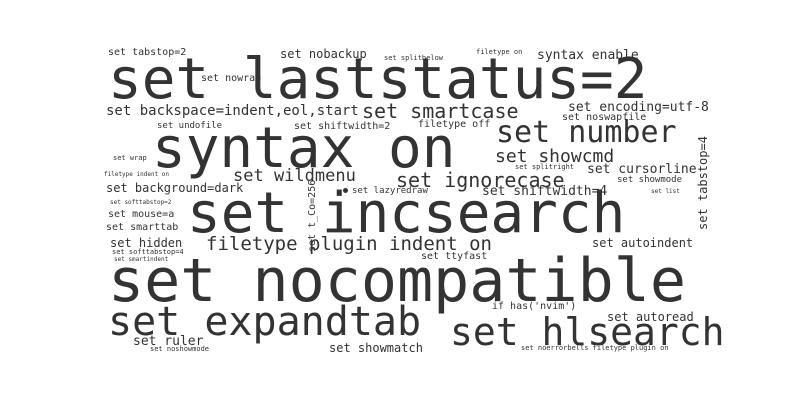 This screenshot has width=800, height=400. What do you see at coordinates (137, 174) in the screenshot?
I see `word-filetype-indent-on: filetype indent on` at bounding box center [137, 174].